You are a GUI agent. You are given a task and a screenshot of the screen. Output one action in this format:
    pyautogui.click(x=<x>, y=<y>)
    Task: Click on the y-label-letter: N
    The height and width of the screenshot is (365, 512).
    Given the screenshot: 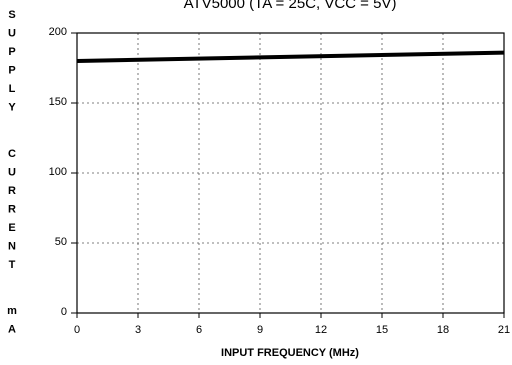 What is the action you would take?
    pyautogui.click(x=12, y=246)
    